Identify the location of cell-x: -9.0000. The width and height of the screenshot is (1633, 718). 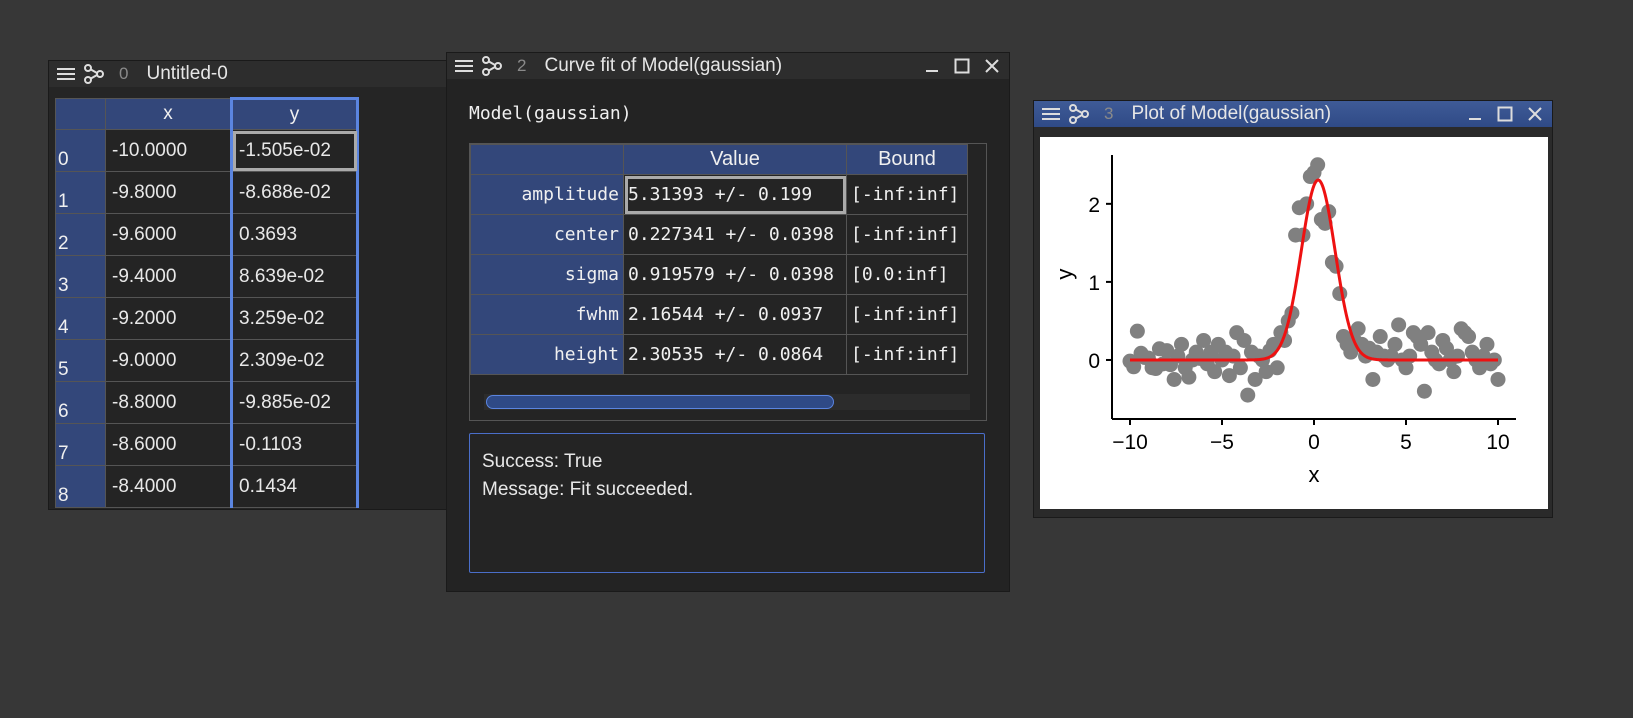
(168, 360).